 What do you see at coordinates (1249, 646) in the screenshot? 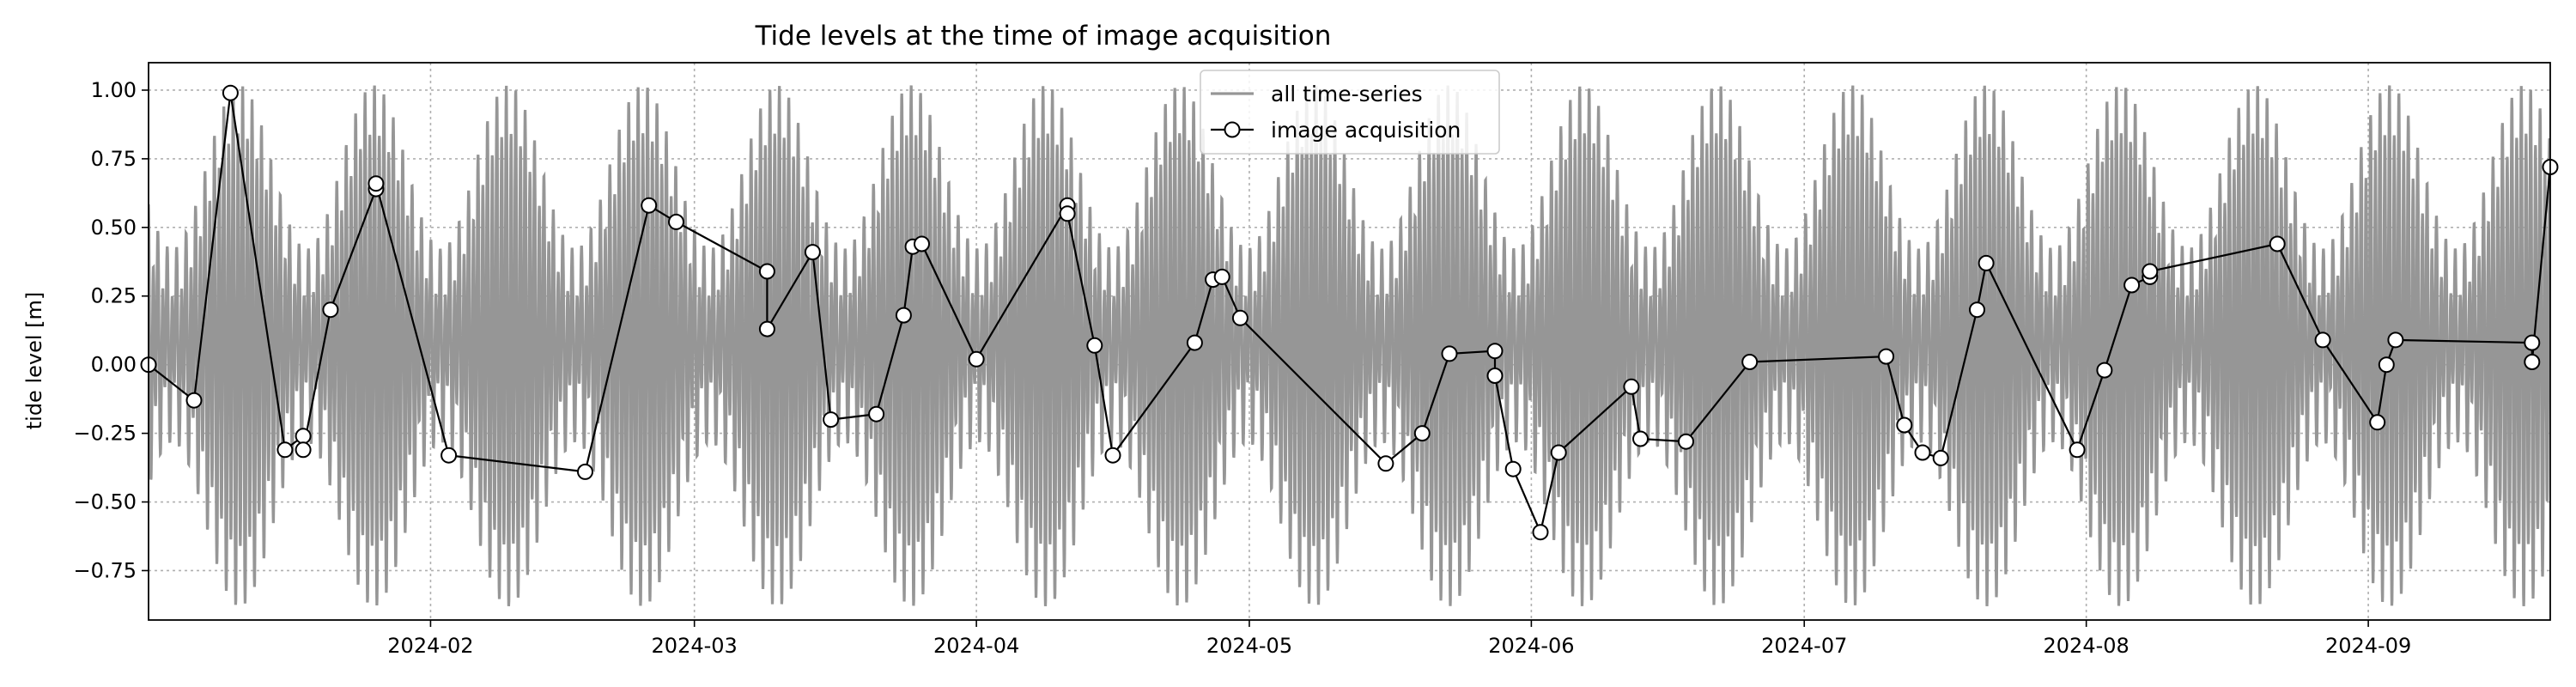
I see `x-tick-label: 2024-05` at bounding box center [1249, 646].